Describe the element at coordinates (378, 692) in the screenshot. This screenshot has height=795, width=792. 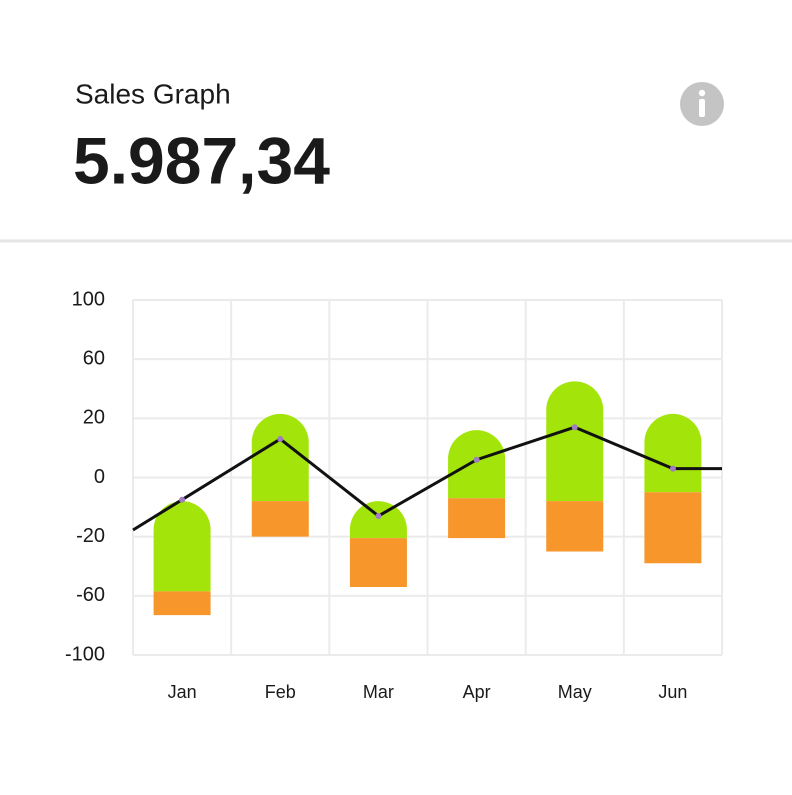
I see `x-tick-label: Mar` at that location.